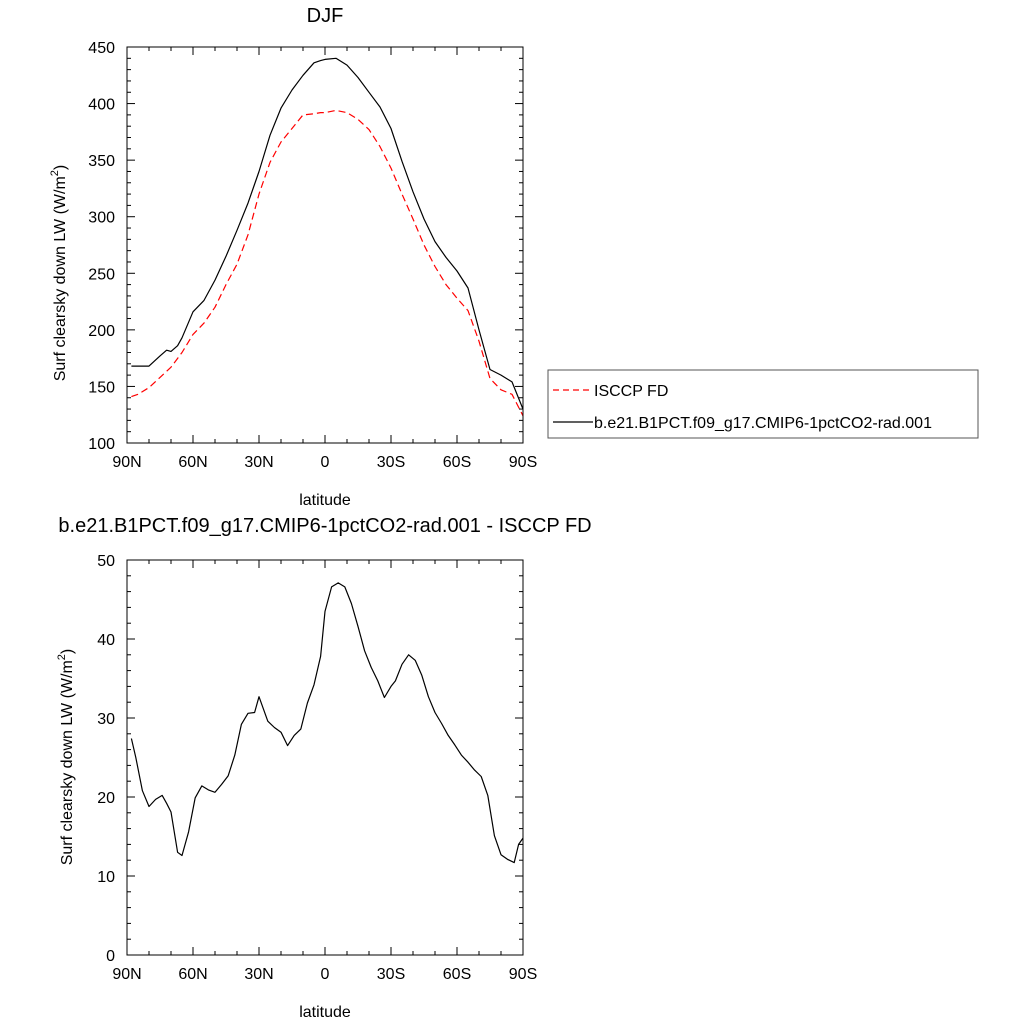 The image size is (1024, 1024). Describe the element at coordinates (106, 759) in the screenshot. I see `y-tick-labels: 0 10 20 30 40 50` at that location.